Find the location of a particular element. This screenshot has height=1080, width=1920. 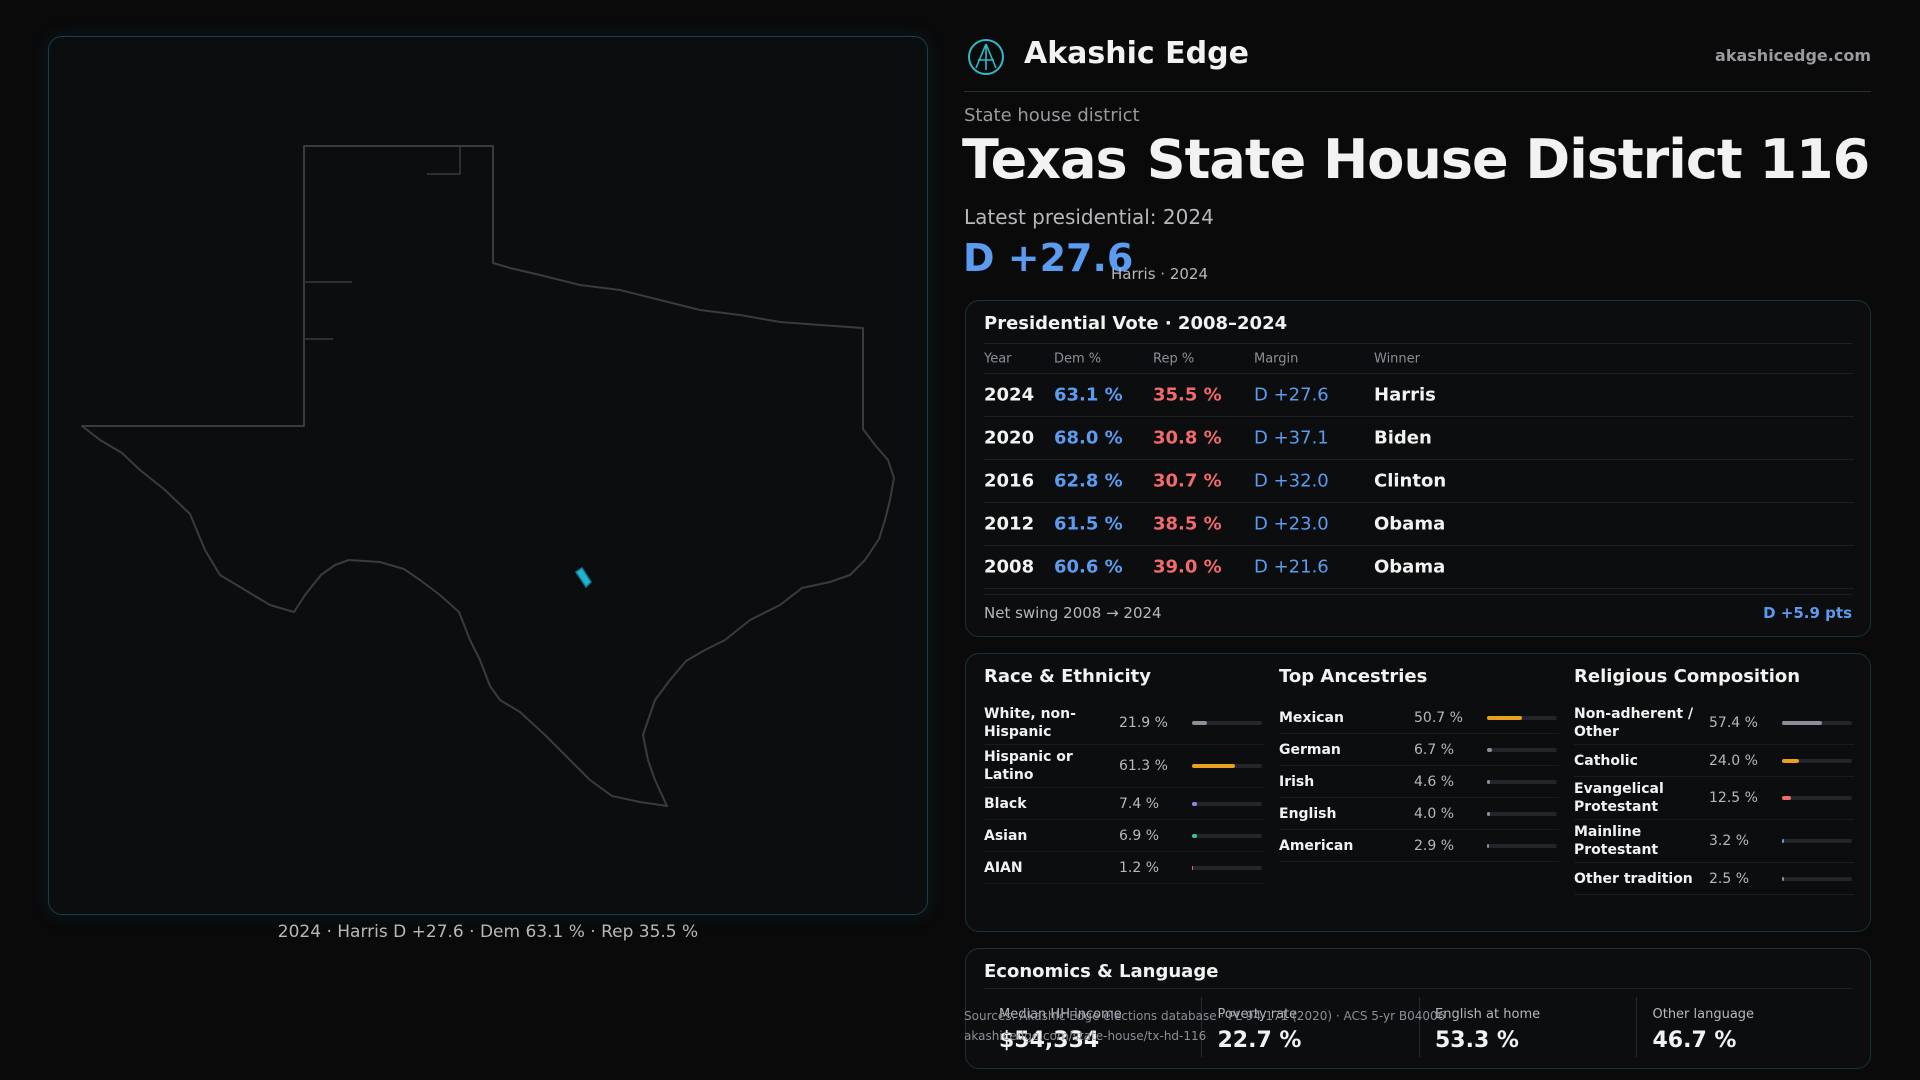

table-cell: 60.6 % is located at coordinates (1088, 567).